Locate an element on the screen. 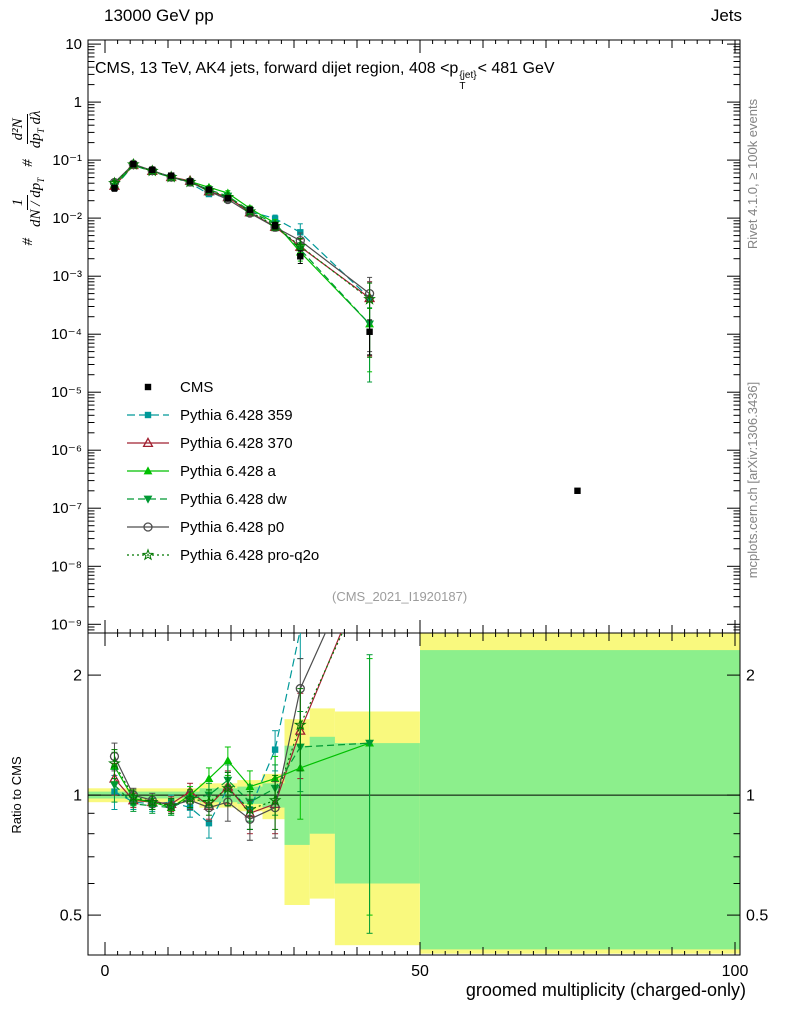 This screenshot has height=1024, width=786. svg-text: 10⁻⁵ is located at coordinates (66, 392).